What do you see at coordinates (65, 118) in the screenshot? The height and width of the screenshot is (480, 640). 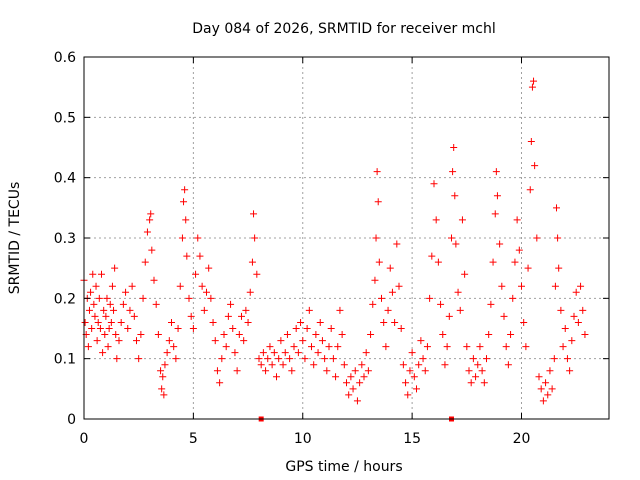 I see `y-tick-label: 0.5` at bounding box center [65, 118].